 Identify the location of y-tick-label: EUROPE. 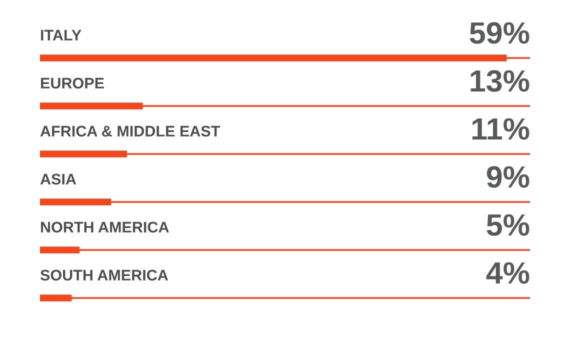
(72, 83).